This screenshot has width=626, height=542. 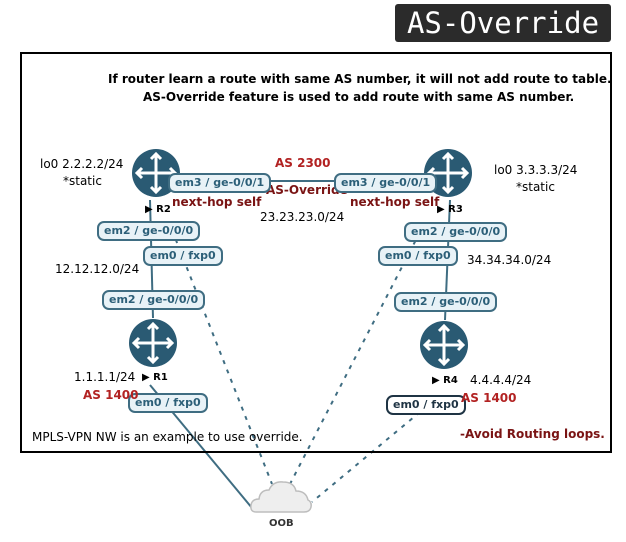 What do you see at coordinates (302, 217) in the screenshot?
I see `r2-r3-subnet: 23.23.23.0/24` at bounding box center [302, 217].